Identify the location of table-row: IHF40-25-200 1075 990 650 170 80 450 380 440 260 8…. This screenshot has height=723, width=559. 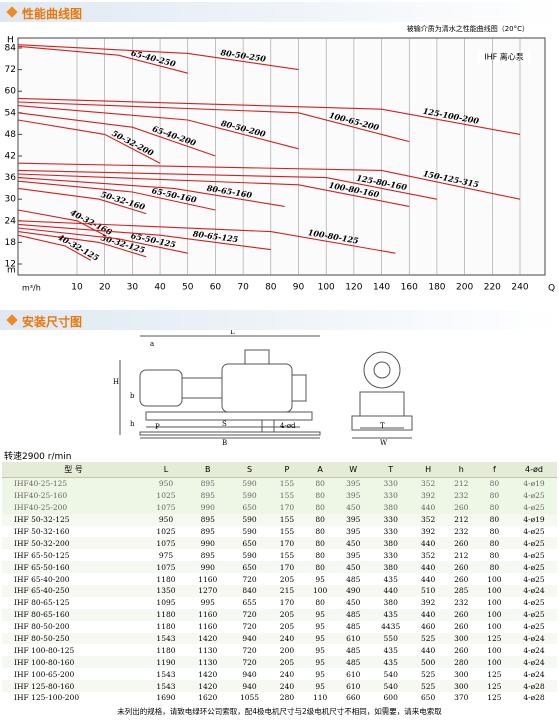
(279, 507).